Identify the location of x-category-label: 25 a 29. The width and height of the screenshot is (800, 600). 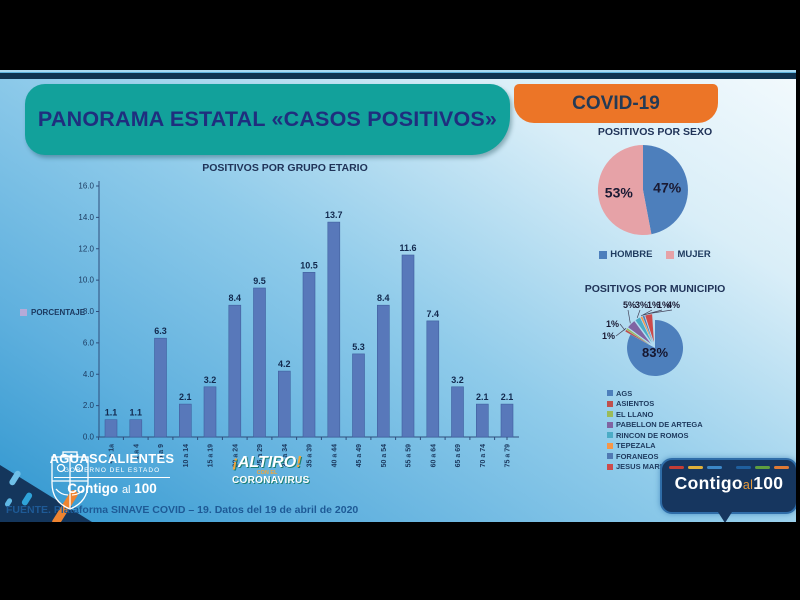
(260, 455).